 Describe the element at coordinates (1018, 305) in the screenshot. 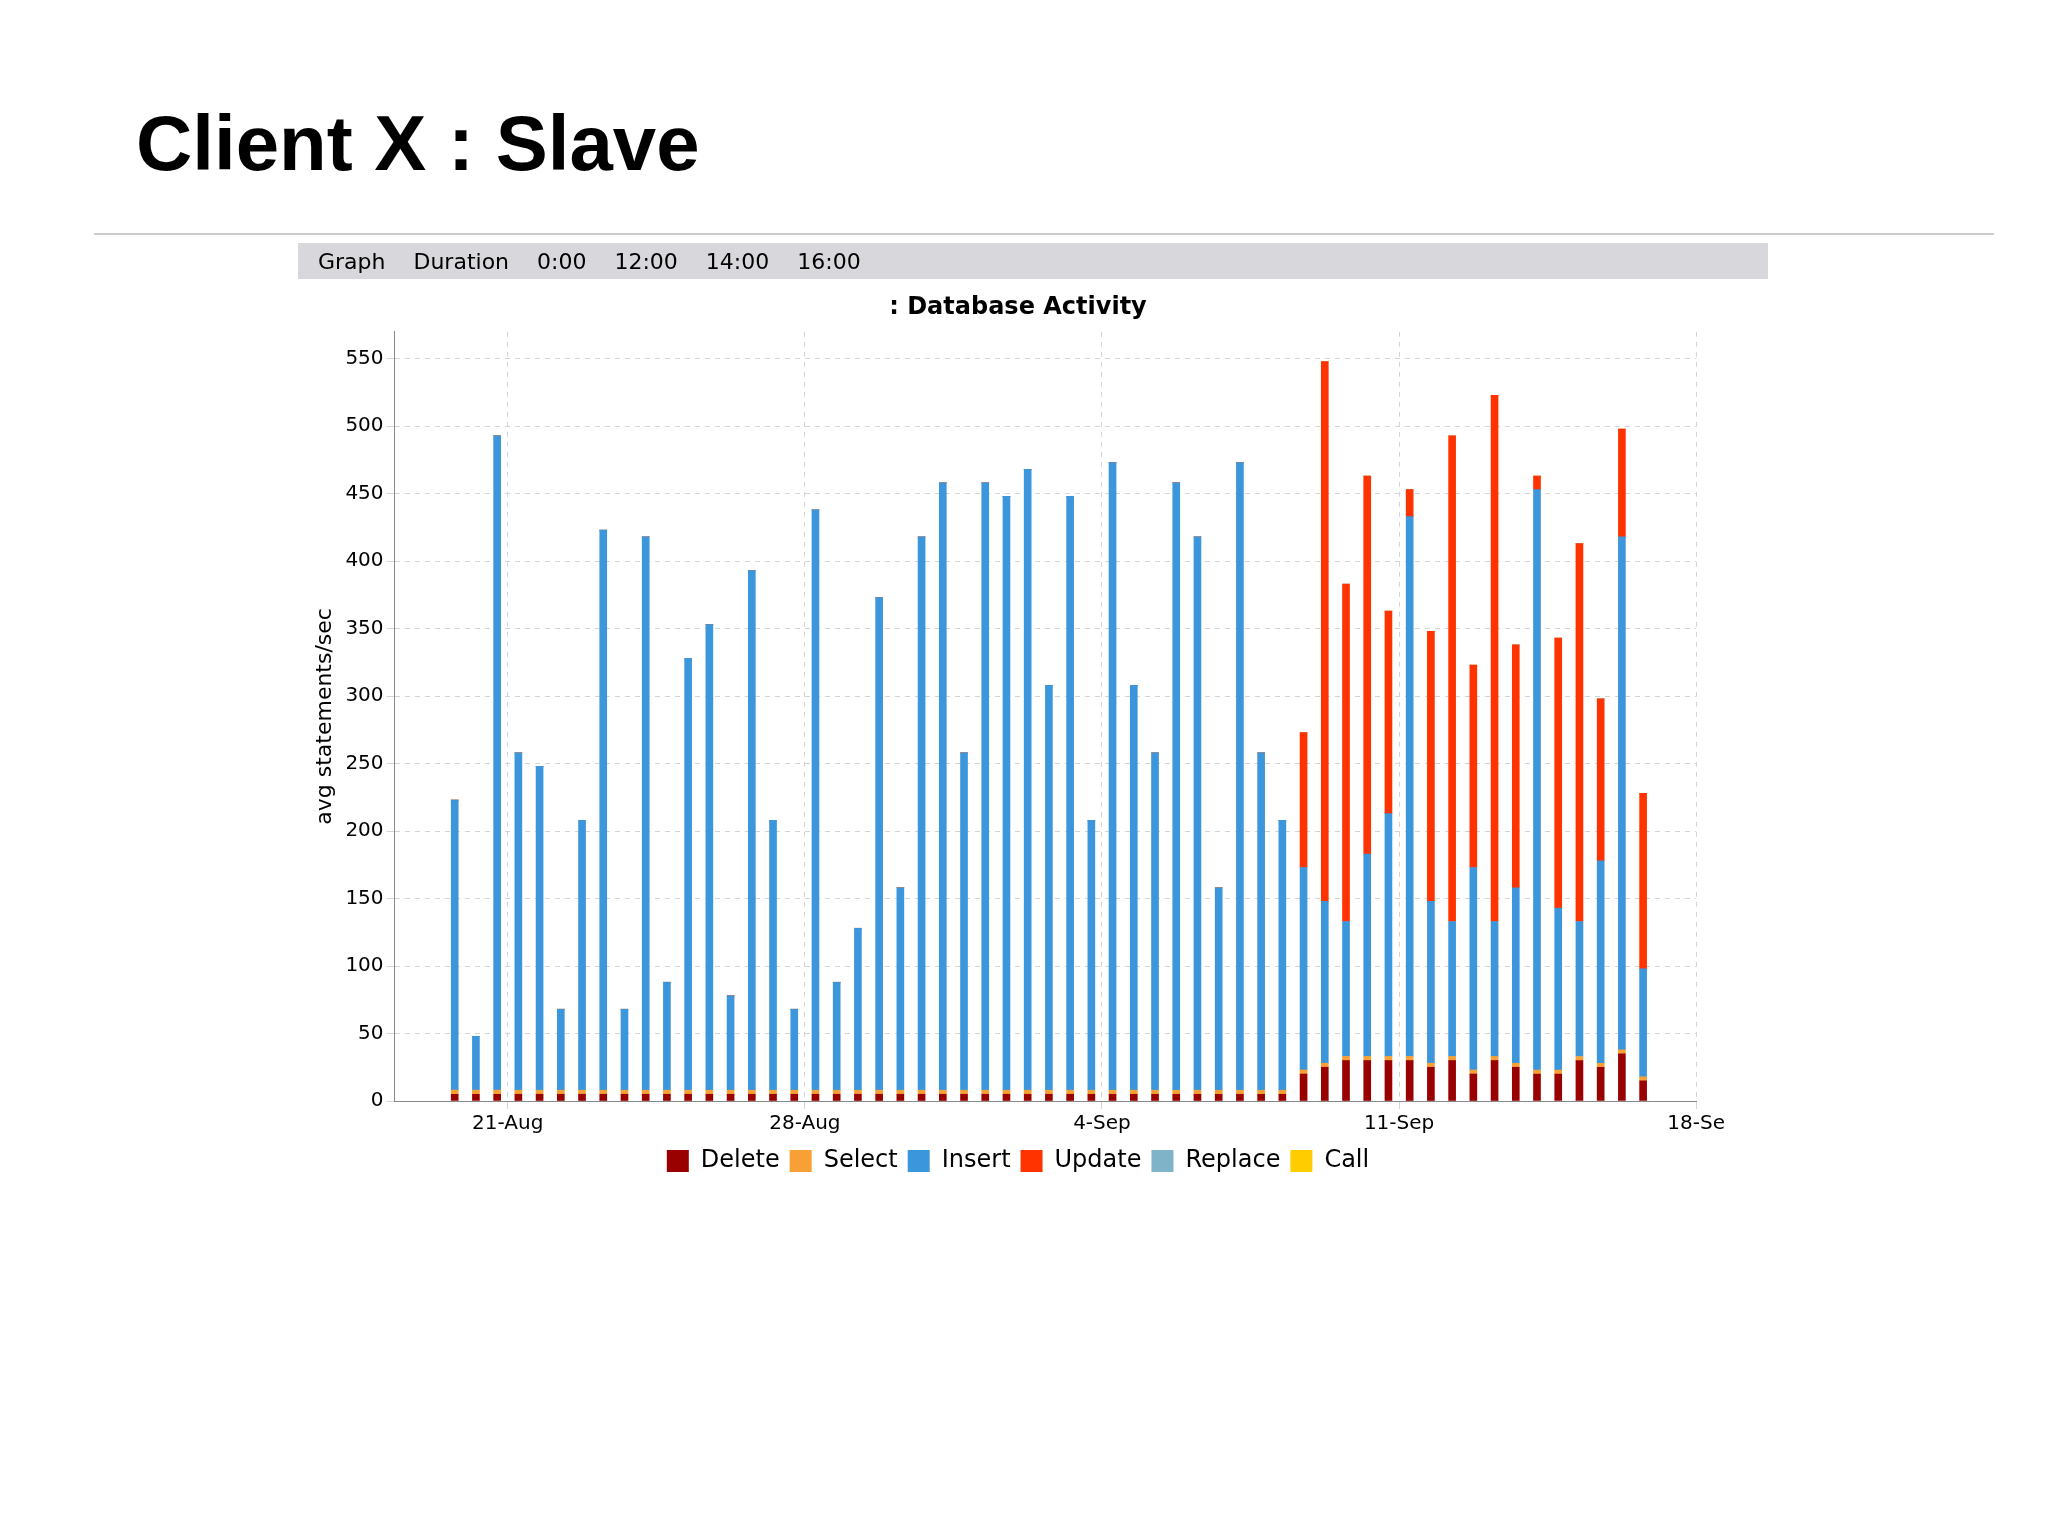

I see `chart-subtitle: : Database Activity` at that location.